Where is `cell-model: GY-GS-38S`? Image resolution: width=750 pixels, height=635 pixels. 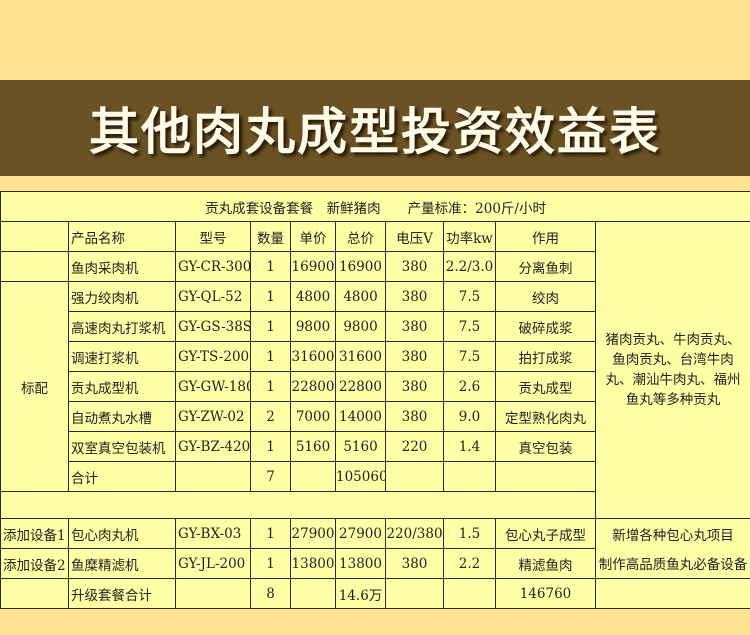
cell-model: GY-GS-38S is located at coordinates (213, 326).